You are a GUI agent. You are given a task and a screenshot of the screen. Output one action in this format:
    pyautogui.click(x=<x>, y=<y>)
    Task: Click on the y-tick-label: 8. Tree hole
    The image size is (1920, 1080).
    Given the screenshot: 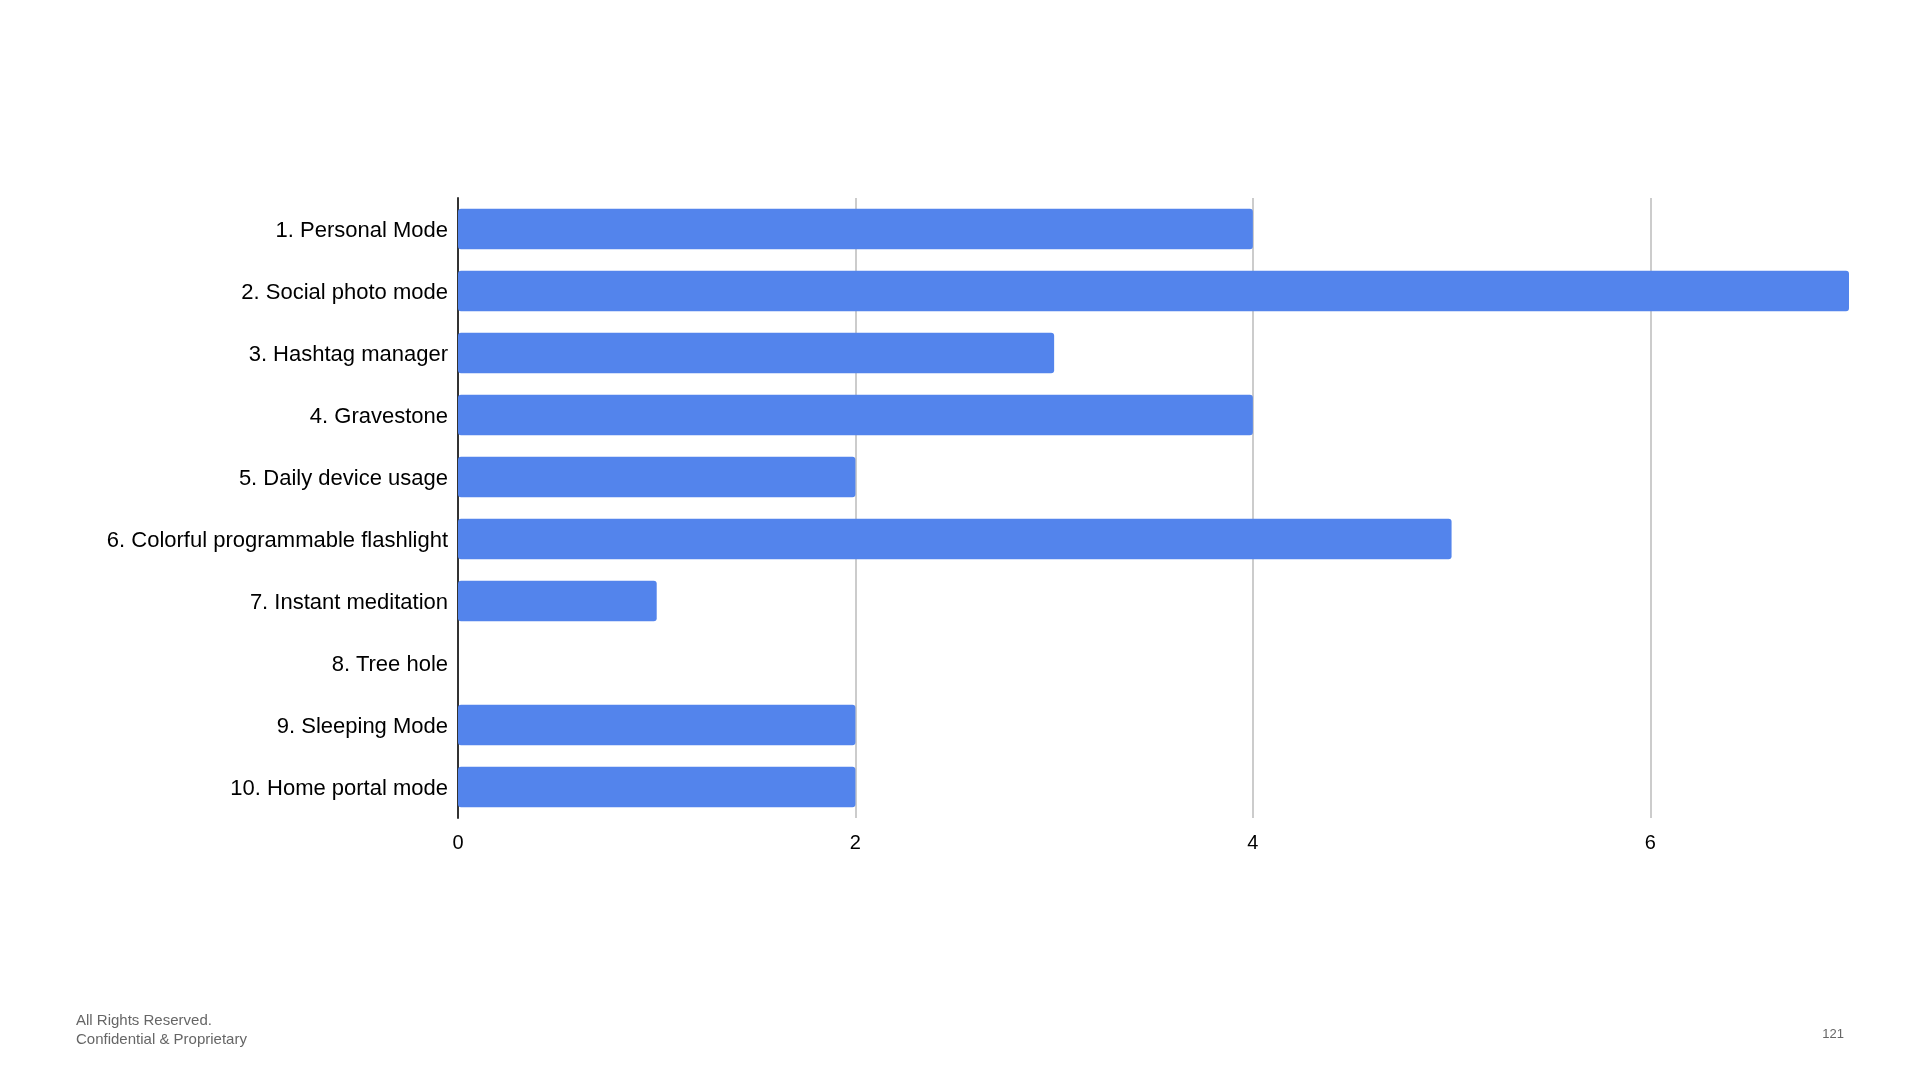 What is the action you would take?
    pyautogui.click(x=389, y=663)
    